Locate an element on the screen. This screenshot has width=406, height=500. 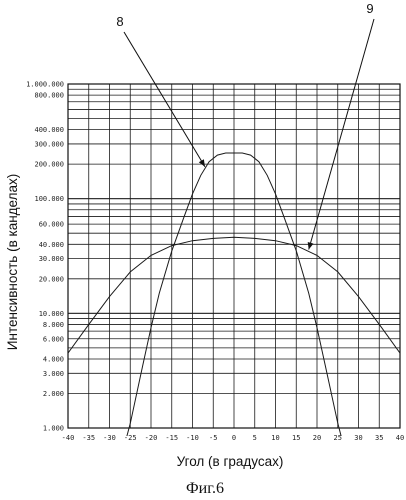
y-tick-label: 20.000 is located at coordinates (51, 279).